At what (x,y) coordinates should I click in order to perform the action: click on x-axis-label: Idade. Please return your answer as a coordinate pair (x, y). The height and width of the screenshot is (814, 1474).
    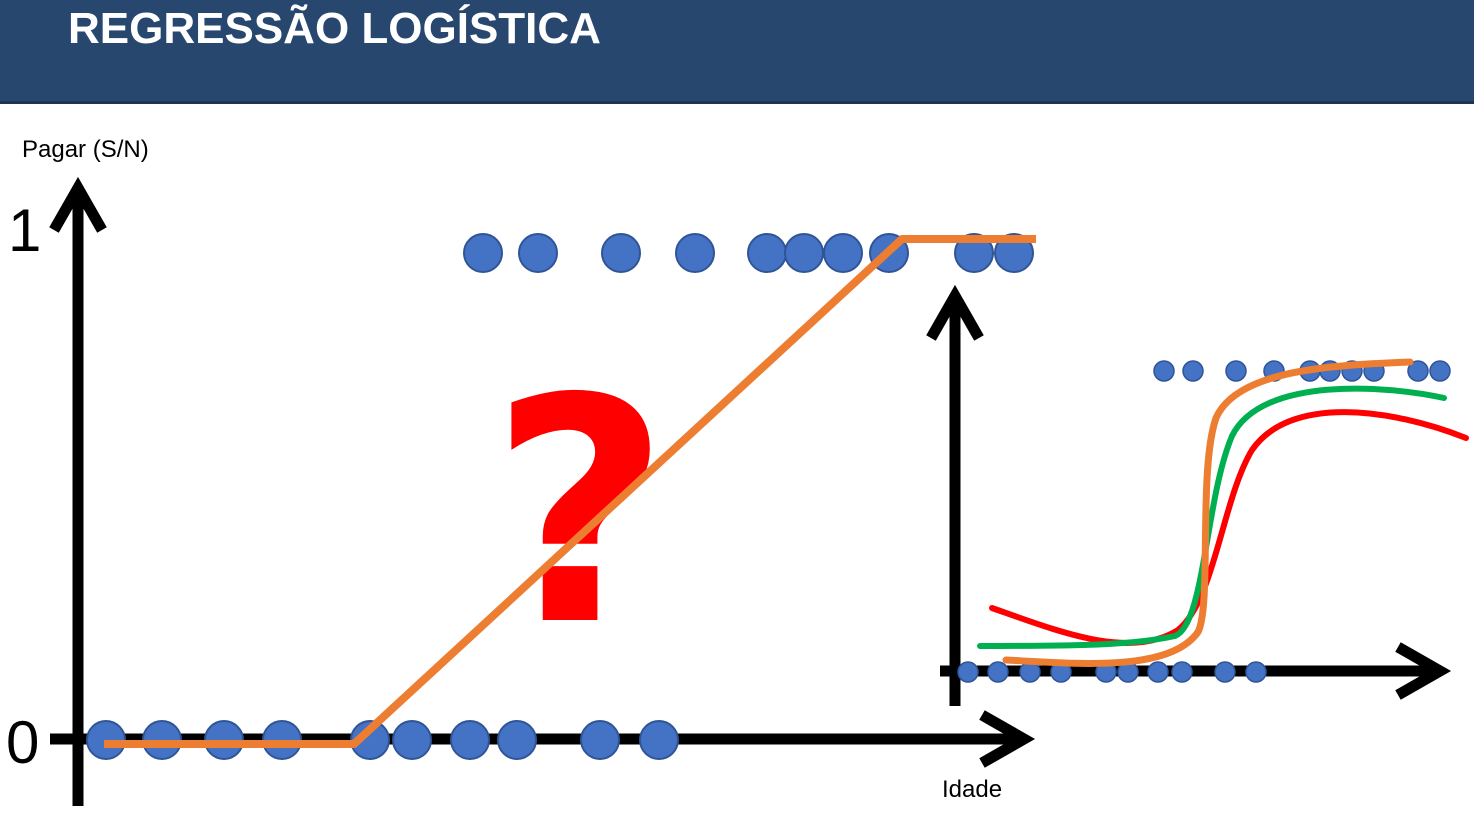
    Looking at the image, I should click on (972, 789).